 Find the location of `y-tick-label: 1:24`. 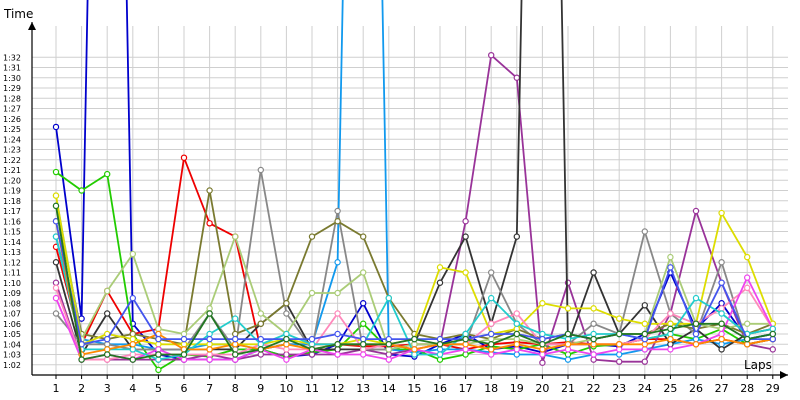

y-tick-label: 1:24 is located at coordinates (12, 139).